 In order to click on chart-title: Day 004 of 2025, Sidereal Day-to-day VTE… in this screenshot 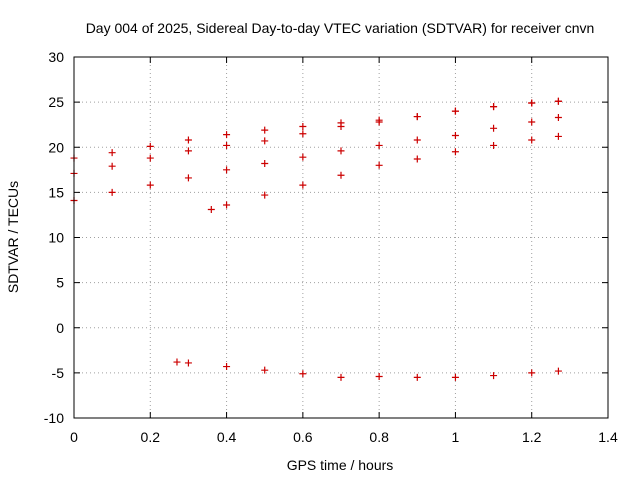, I will do `click(340, 28)`.